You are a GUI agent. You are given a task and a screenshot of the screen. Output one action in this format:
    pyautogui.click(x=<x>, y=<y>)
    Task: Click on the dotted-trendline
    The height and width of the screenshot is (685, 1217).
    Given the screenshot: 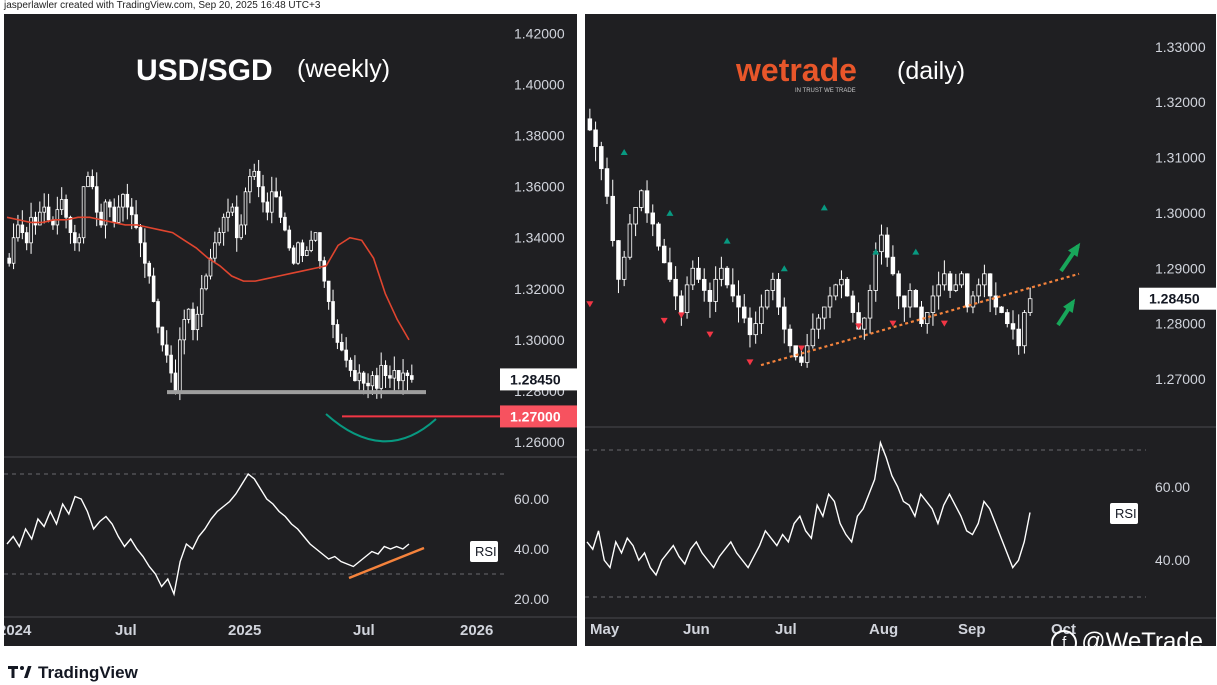 What is the action you would take?
    pyautogui.click(x=920, y=319)
    